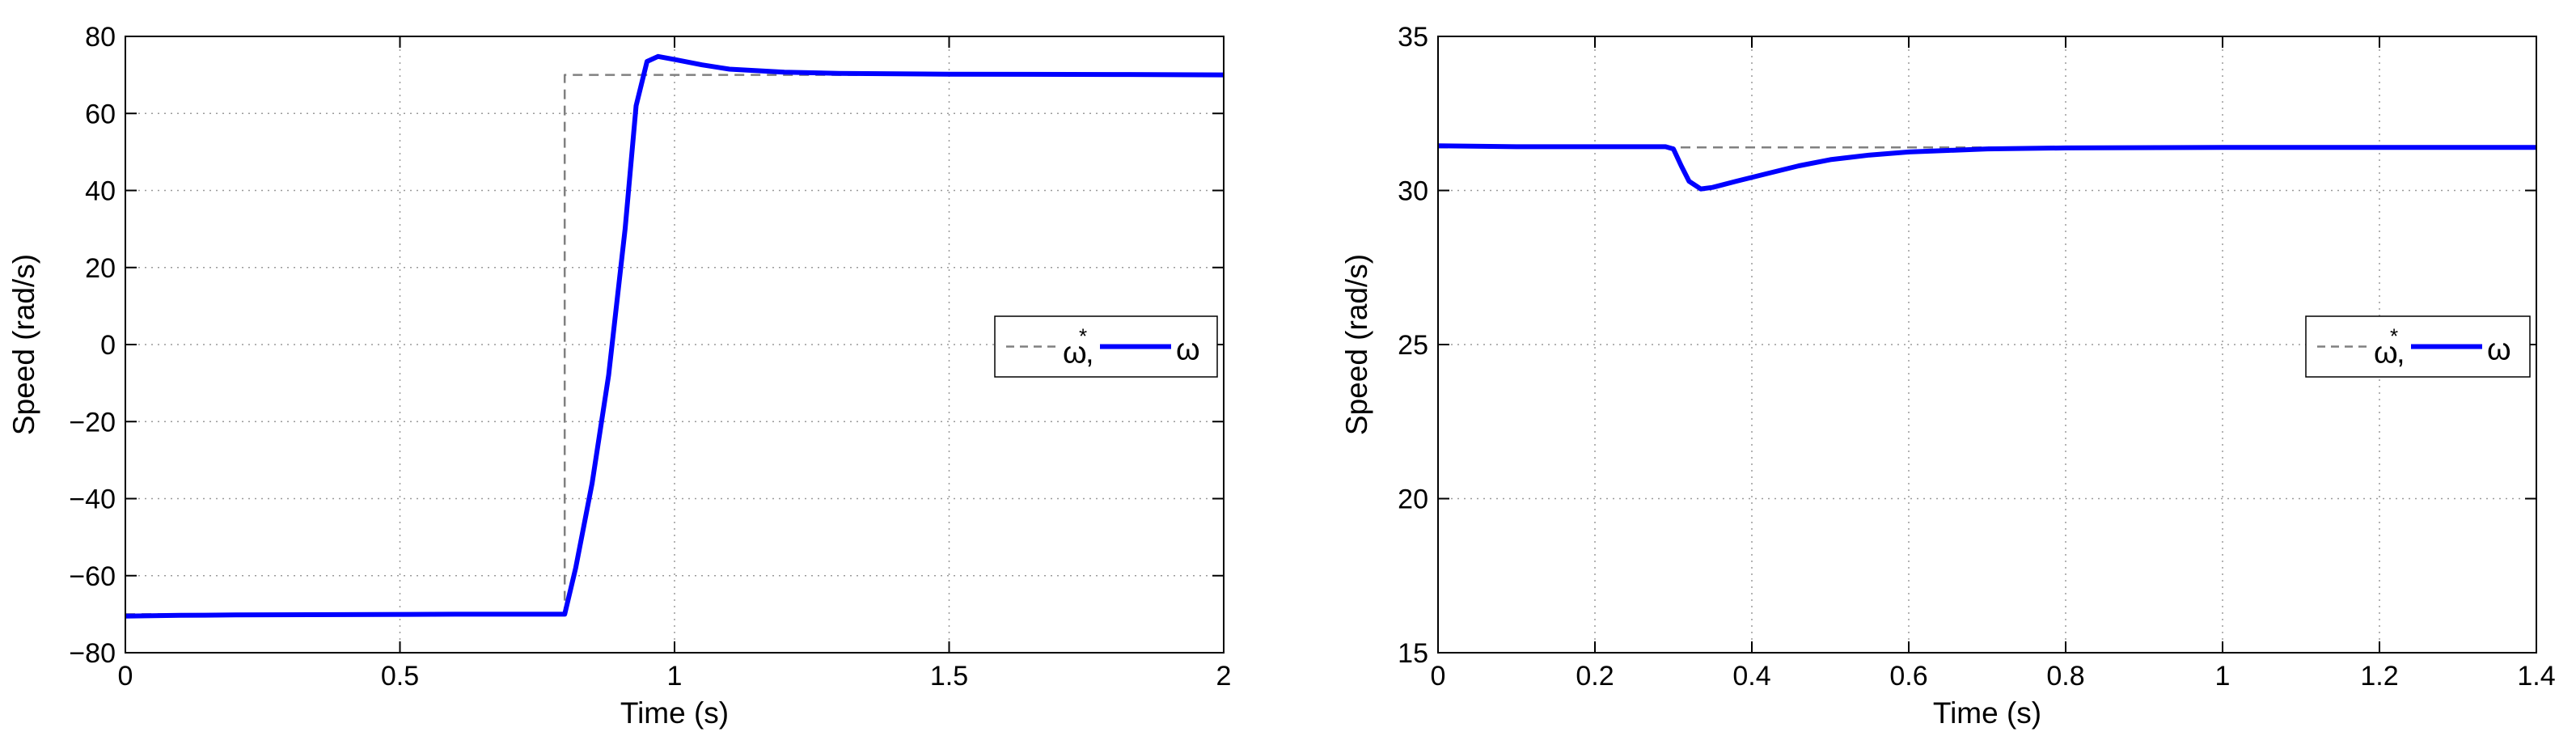  What do you see at coordinates (2536, 676) in the screenshot?
I see `x-tick-label: 1.4` at bounding box center [2536, 676].